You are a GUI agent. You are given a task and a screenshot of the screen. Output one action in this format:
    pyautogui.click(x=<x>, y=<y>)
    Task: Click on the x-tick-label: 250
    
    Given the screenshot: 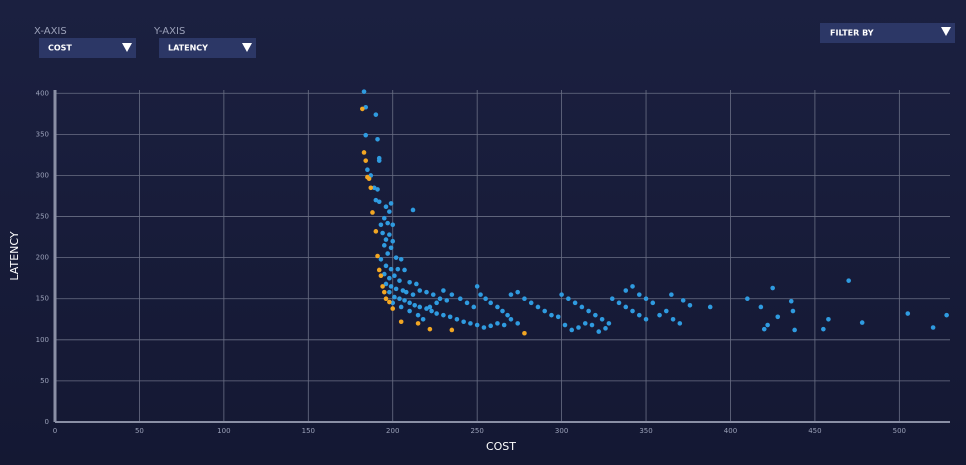 What is the action you would take?
    pyautogui.click(x=476, y=431)
    